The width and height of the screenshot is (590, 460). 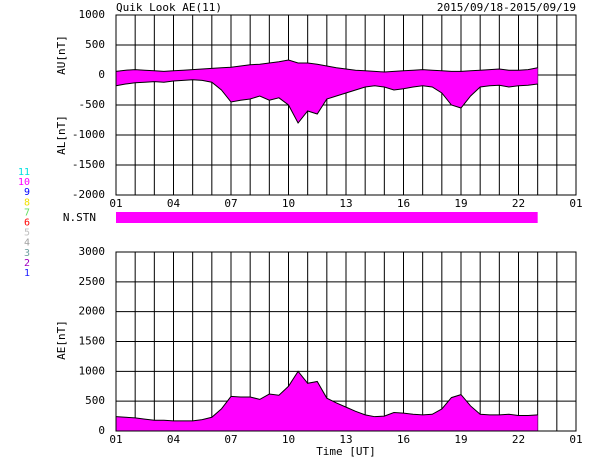 I want to click on y-tick-label: 3000, so click(x=92, y=251).